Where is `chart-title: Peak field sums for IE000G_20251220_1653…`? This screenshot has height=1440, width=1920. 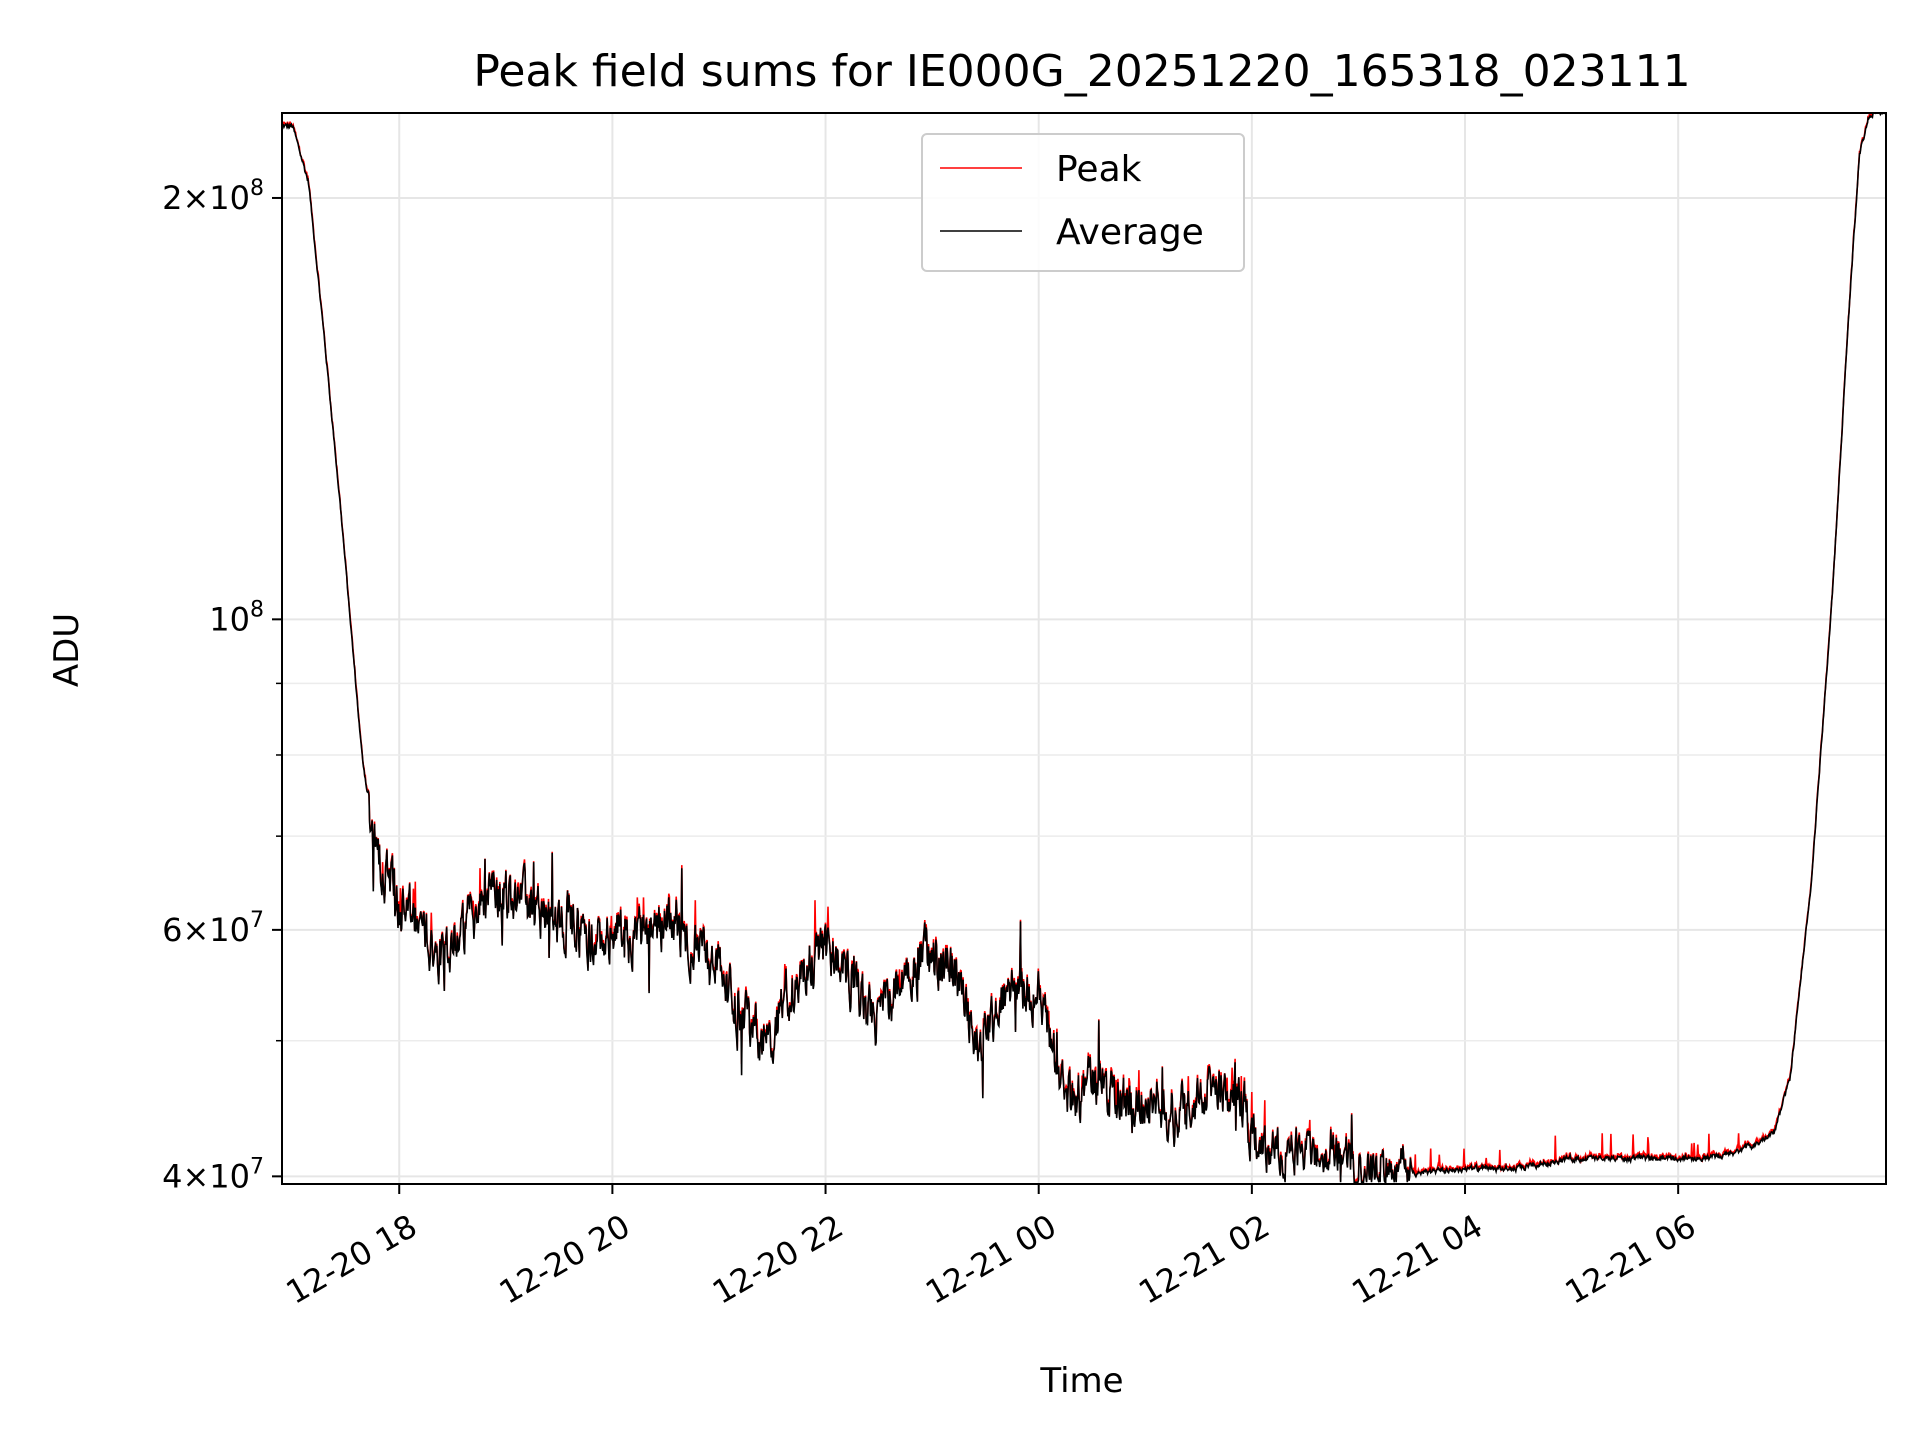 chart-title: Peak field sums for IE000G_20251220_1653… is located at coordinates (1081, 71).